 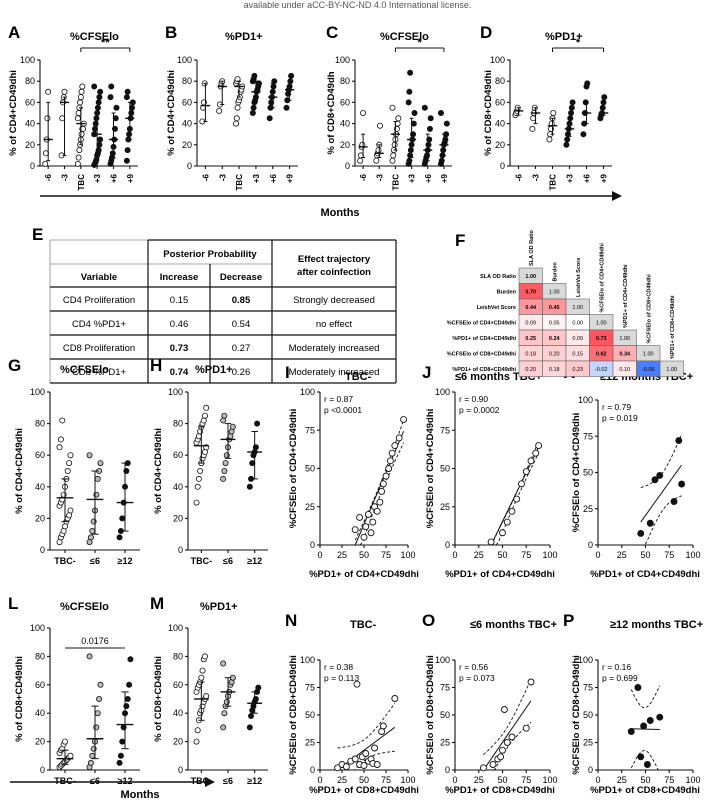 What do you see at coordinates (430, 469) in the screenshot?
I see `y-axis-label-J: %CFSElo of CD4+CD49dhi` at bounding box center [430, 469].